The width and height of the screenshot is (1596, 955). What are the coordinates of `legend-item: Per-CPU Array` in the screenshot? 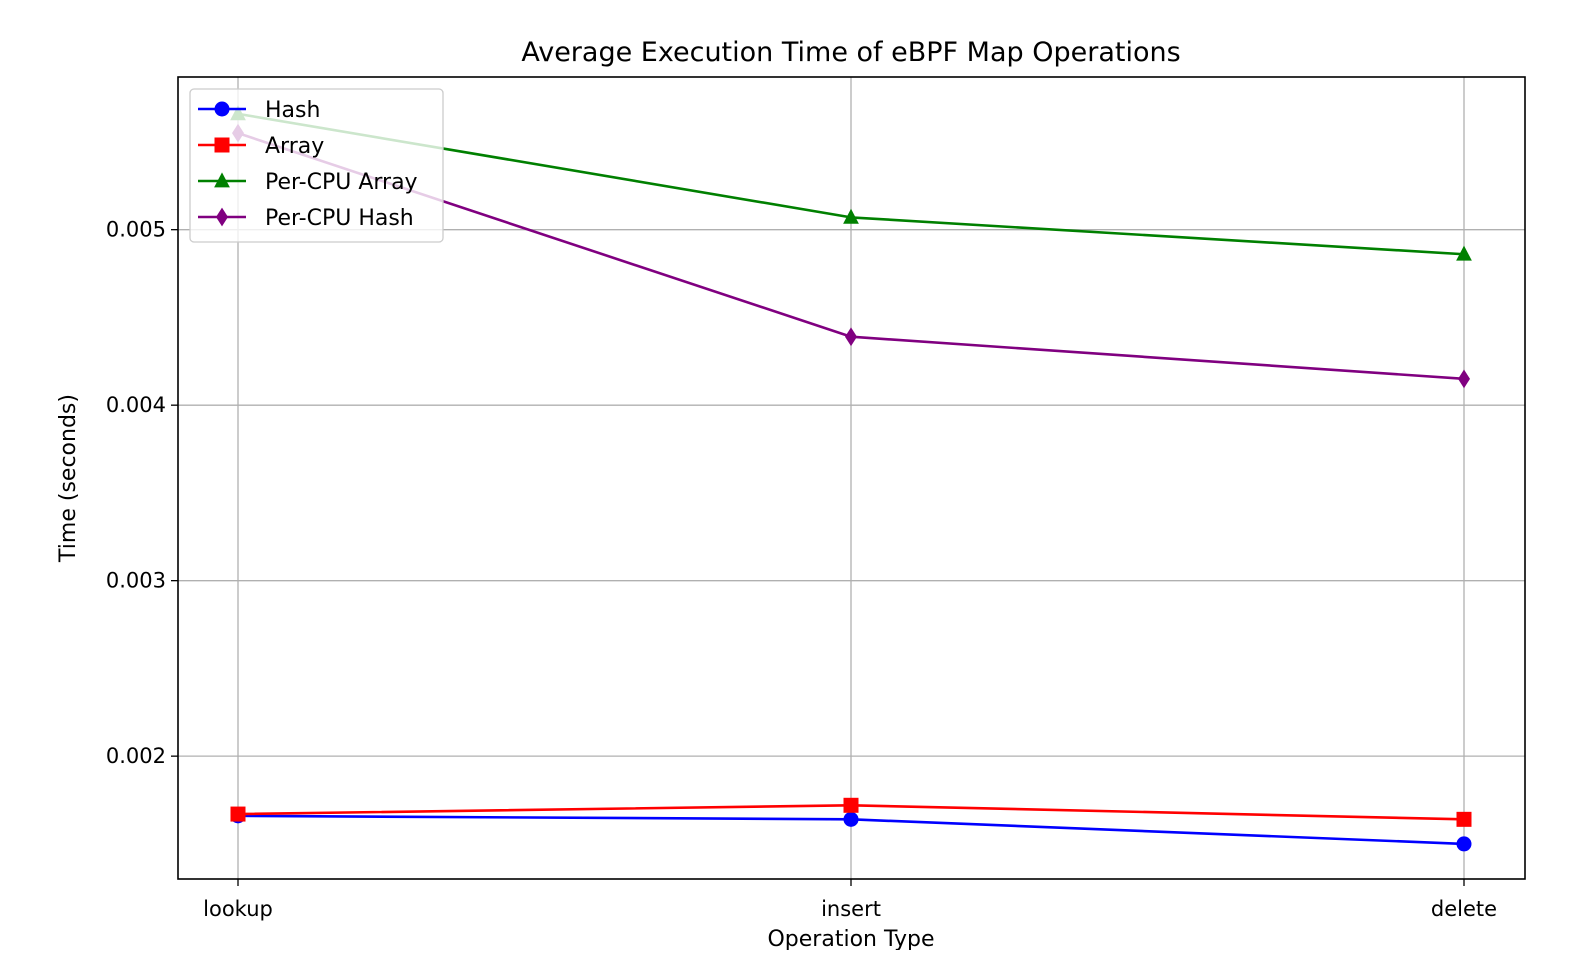 It's located at (308, 182).